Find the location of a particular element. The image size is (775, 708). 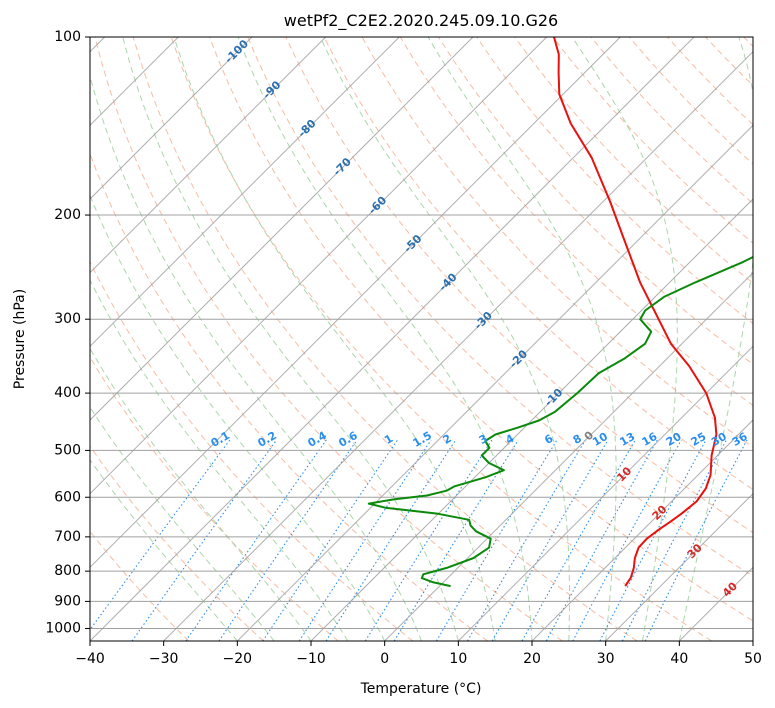

y-tick-label: 400 is located at coordinates (67, 393).